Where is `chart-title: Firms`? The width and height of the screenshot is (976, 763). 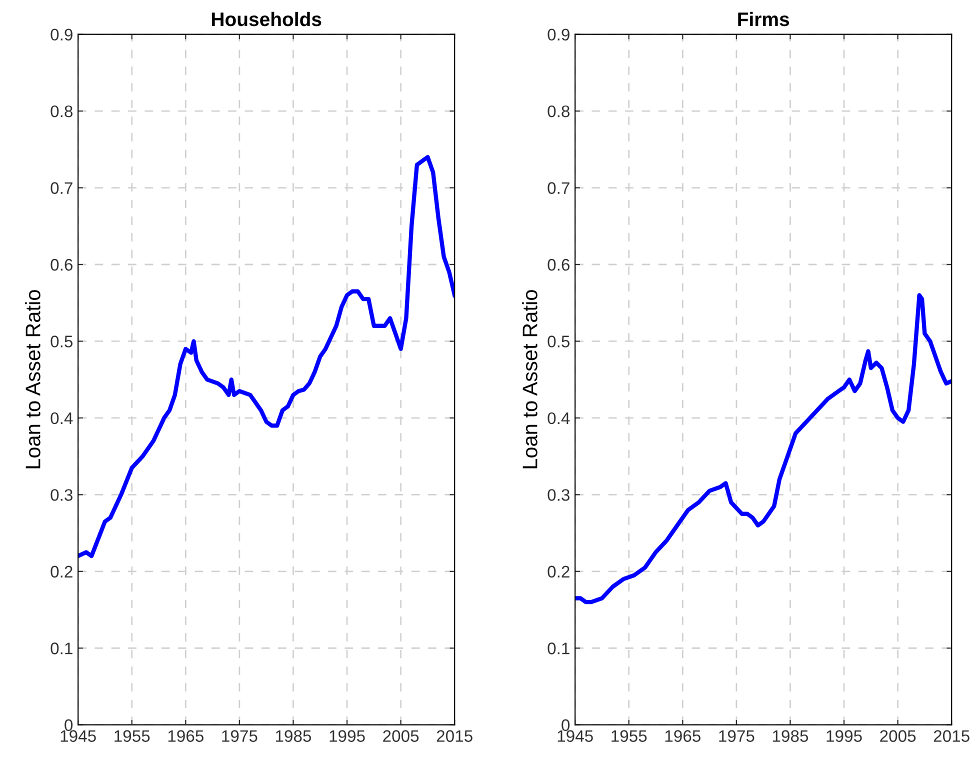 chart-title: Firms is located at coordinates (764, 19).